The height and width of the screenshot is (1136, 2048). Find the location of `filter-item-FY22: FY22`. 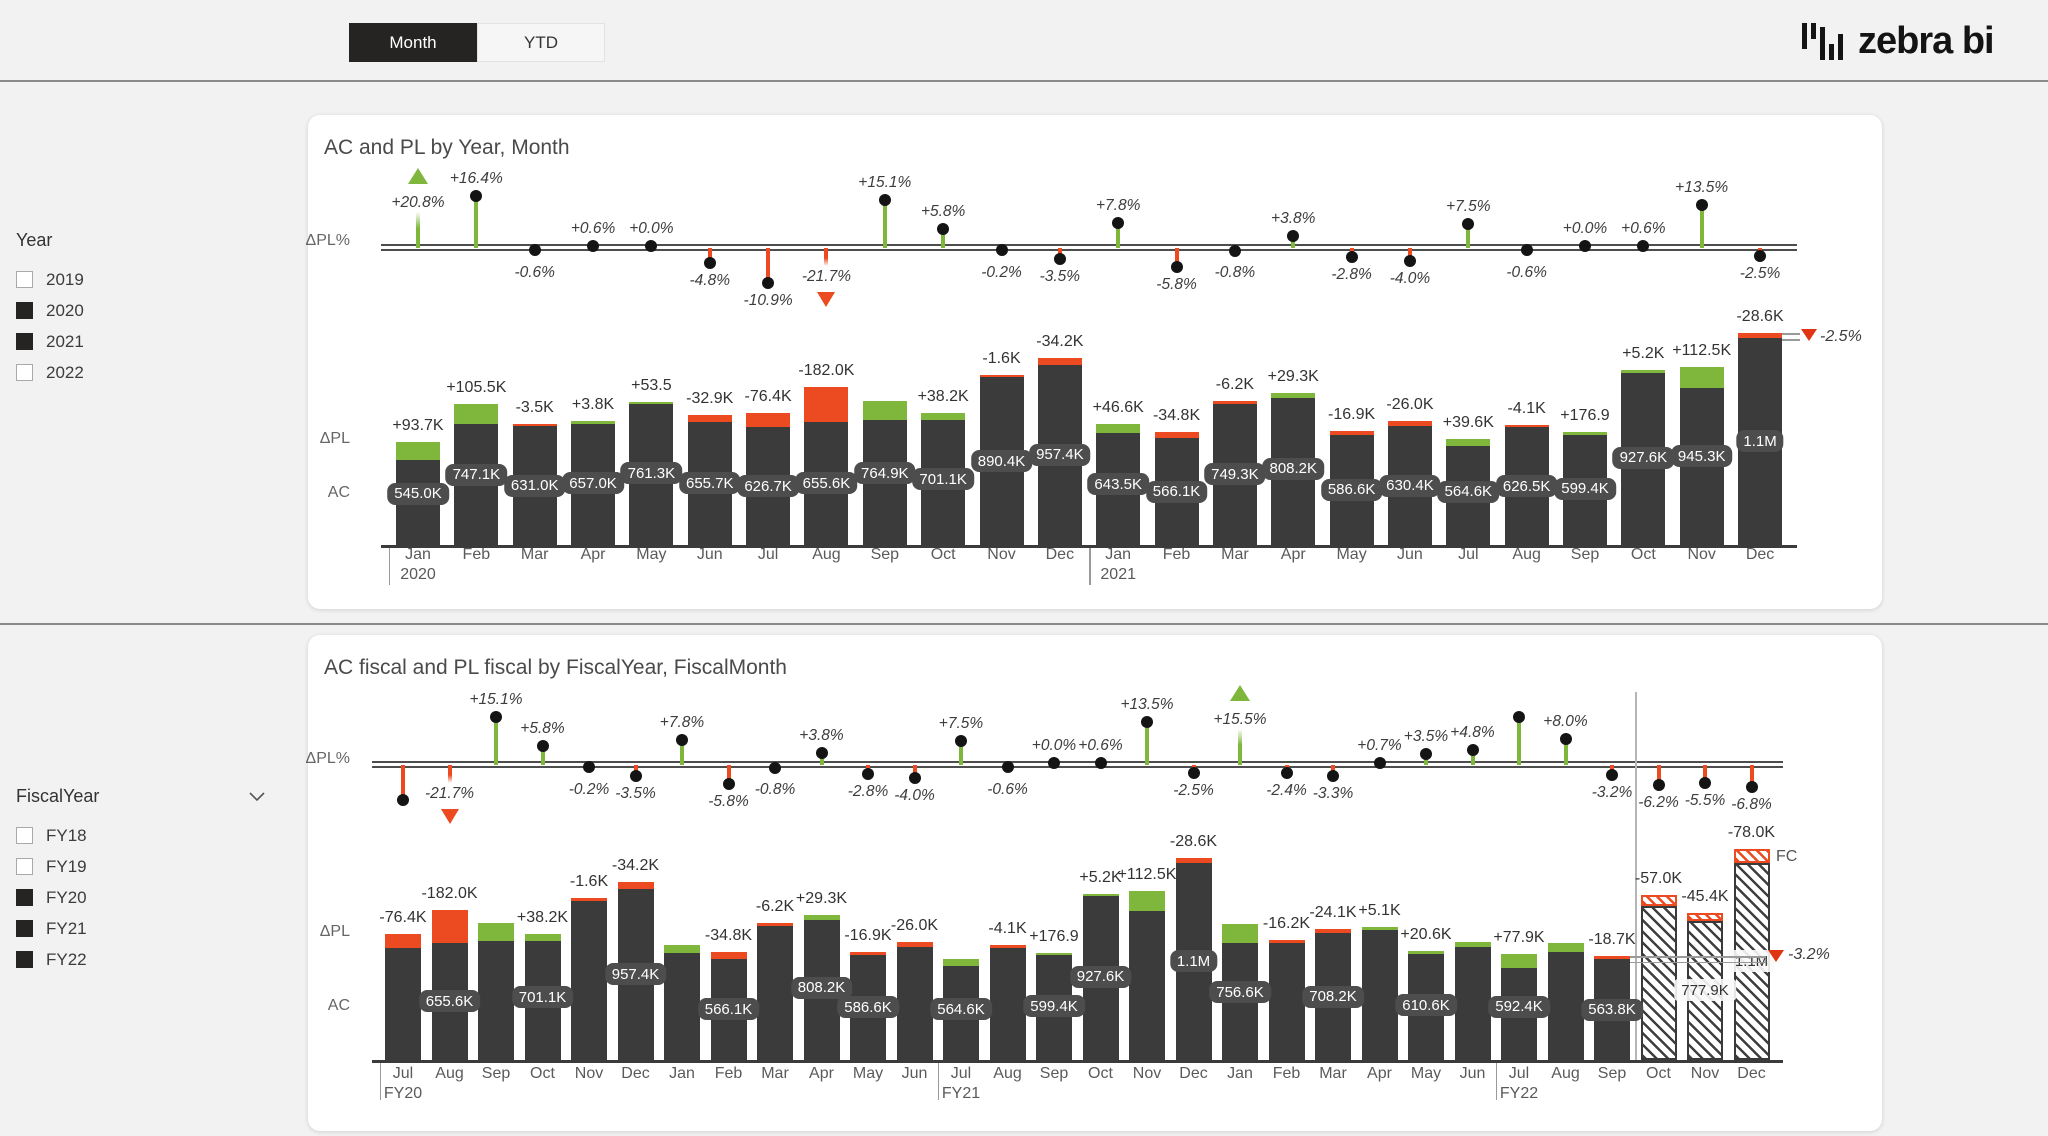

filter-item-FY22: FY22 is located at coordinates (140, 959).